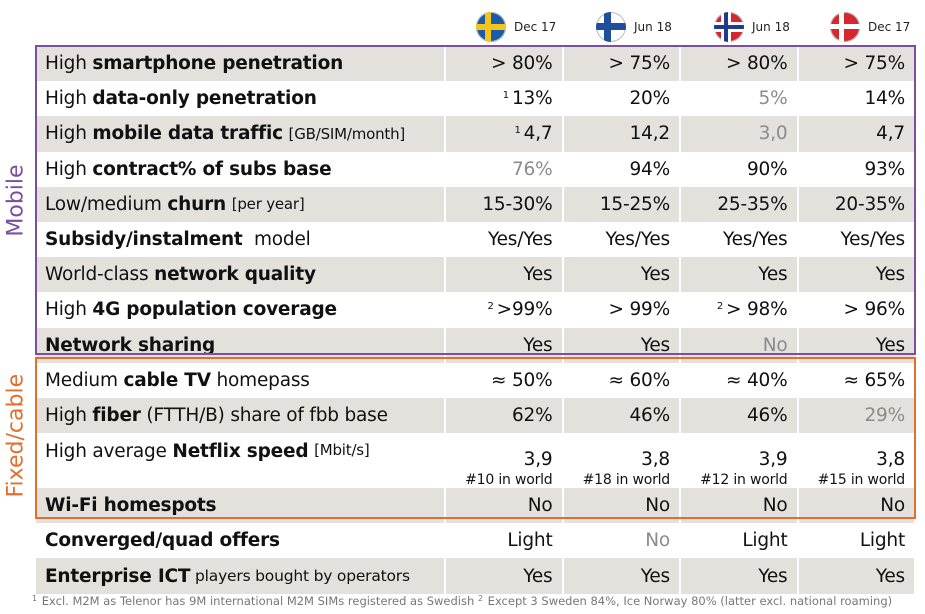 The width and height of the screenshot is (925, 614). I want to click on value-main: > 80%, so click(522, 63).